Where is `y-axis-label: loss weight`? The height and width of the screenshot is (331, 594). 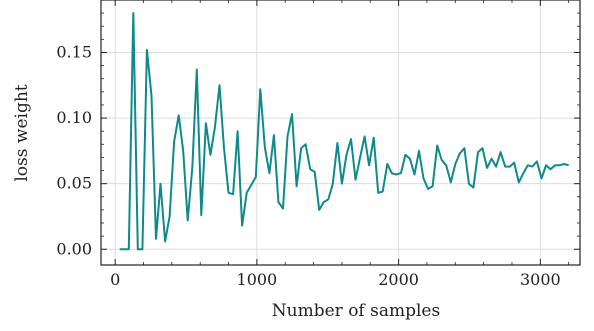
y-axis-label: loss weight is located at coordinates (22, 132).